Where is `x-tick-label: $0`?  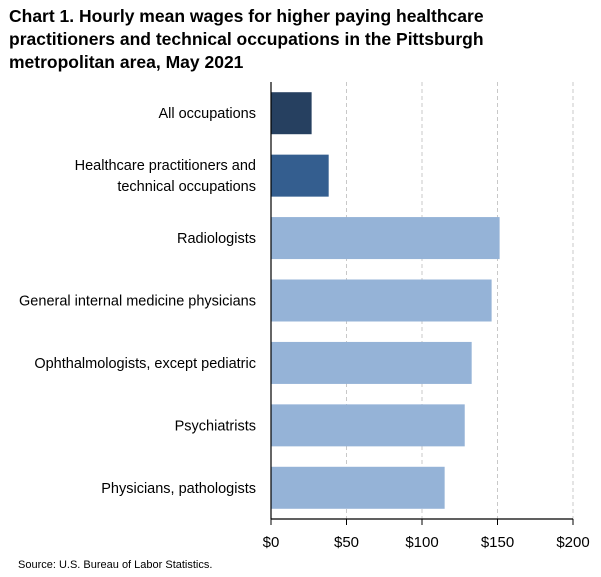 x-tick-label: $0 is located at coordinates (271, 542).